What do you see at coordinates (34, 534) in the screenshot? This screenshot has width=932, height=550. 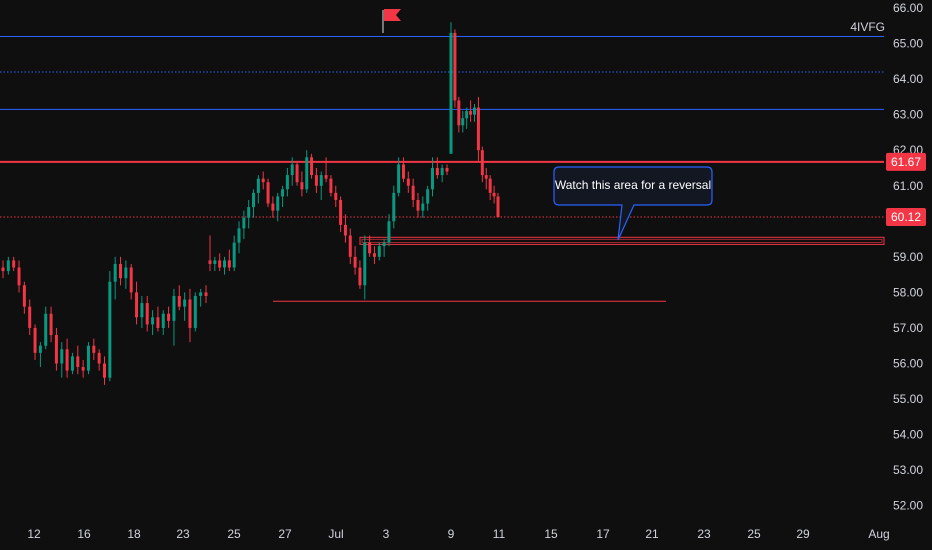 I see `x-tick-label: 12` at bounding box center [34, 534].